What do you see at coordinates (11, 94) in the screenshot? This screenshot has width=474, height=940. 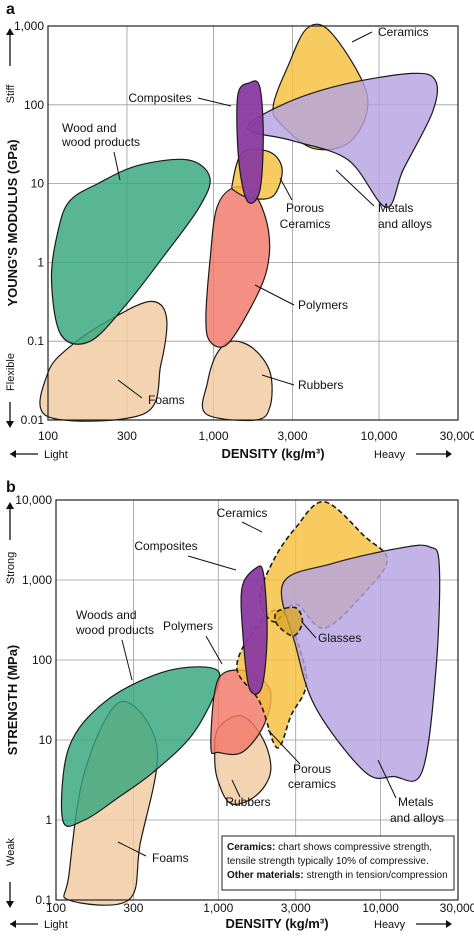 I see `y-direction-top-label: Stiff` at bounding box center [11, 94].